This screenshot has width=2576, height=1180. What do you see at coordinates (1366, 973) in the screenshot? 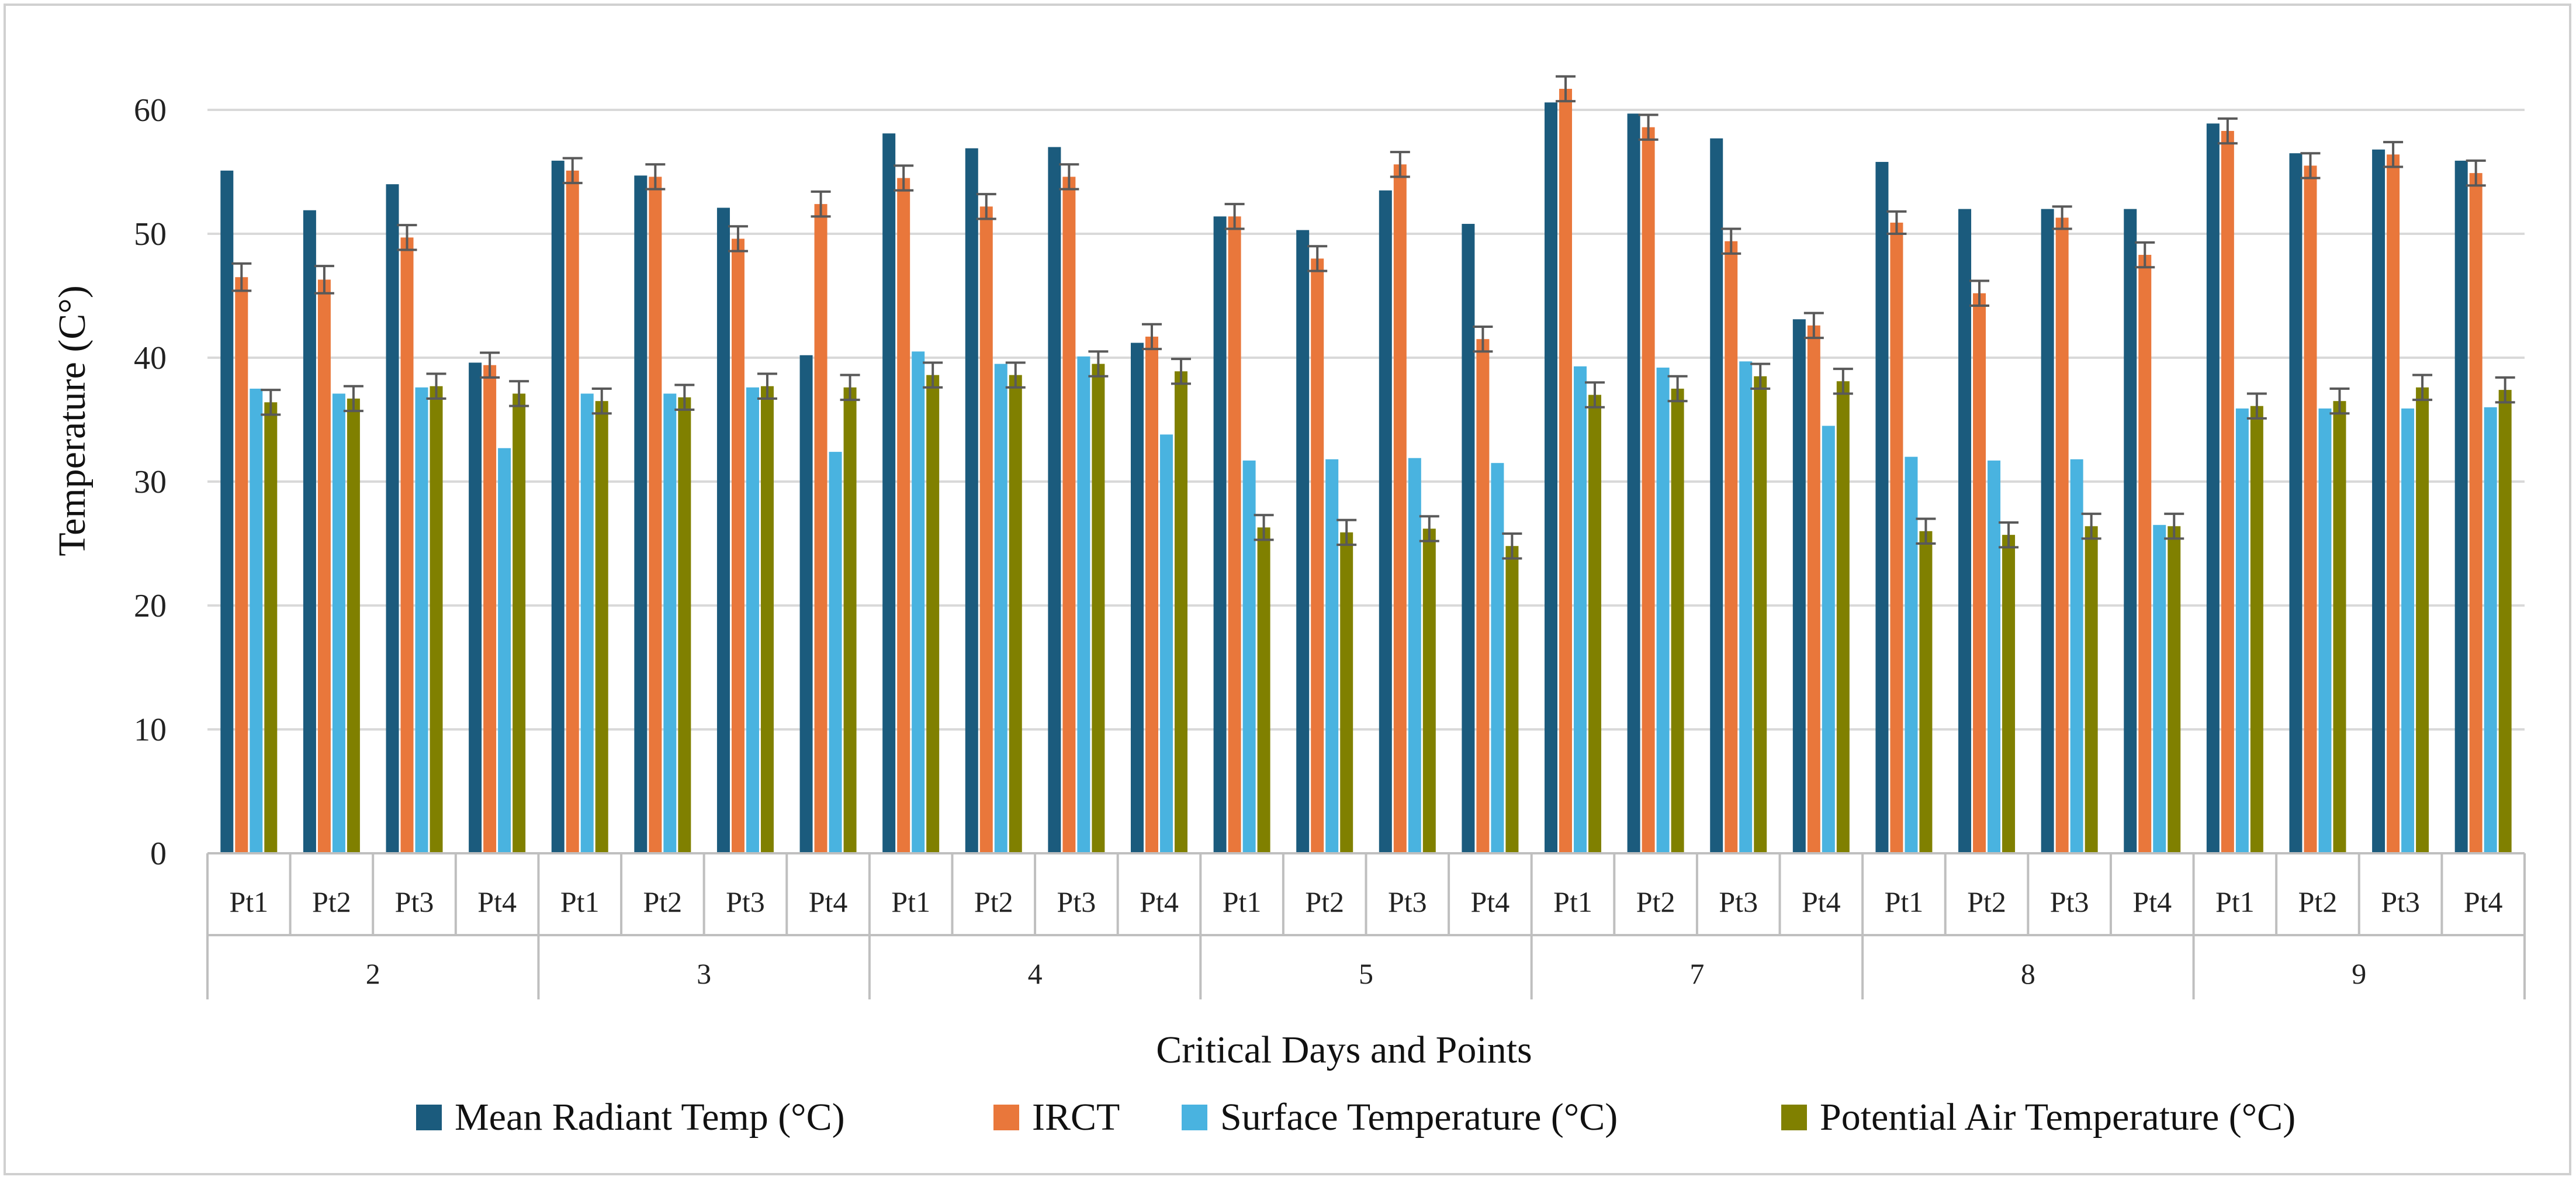
I see `group-label: 5` at bounding box center [1366, 973].